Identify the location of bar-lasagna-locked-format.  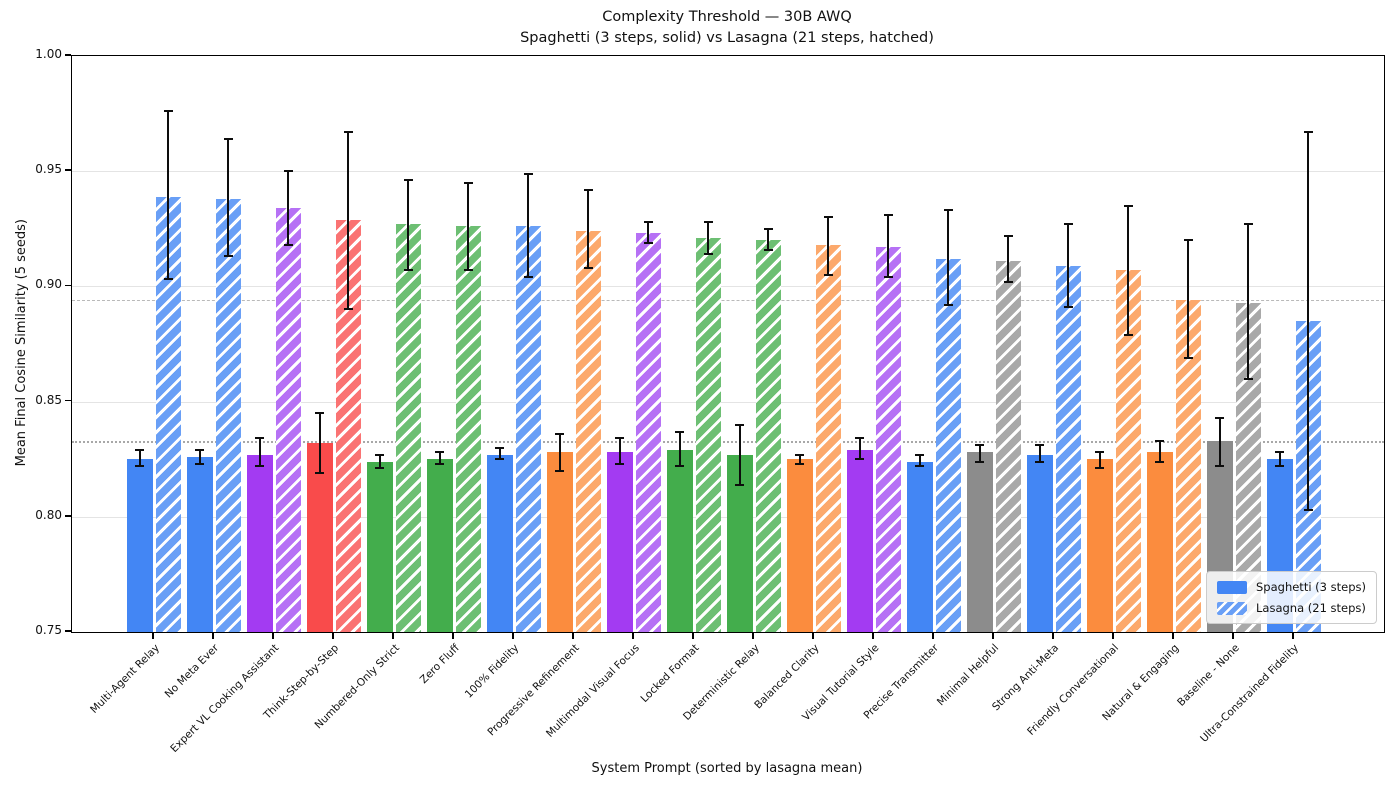
(708, 435).